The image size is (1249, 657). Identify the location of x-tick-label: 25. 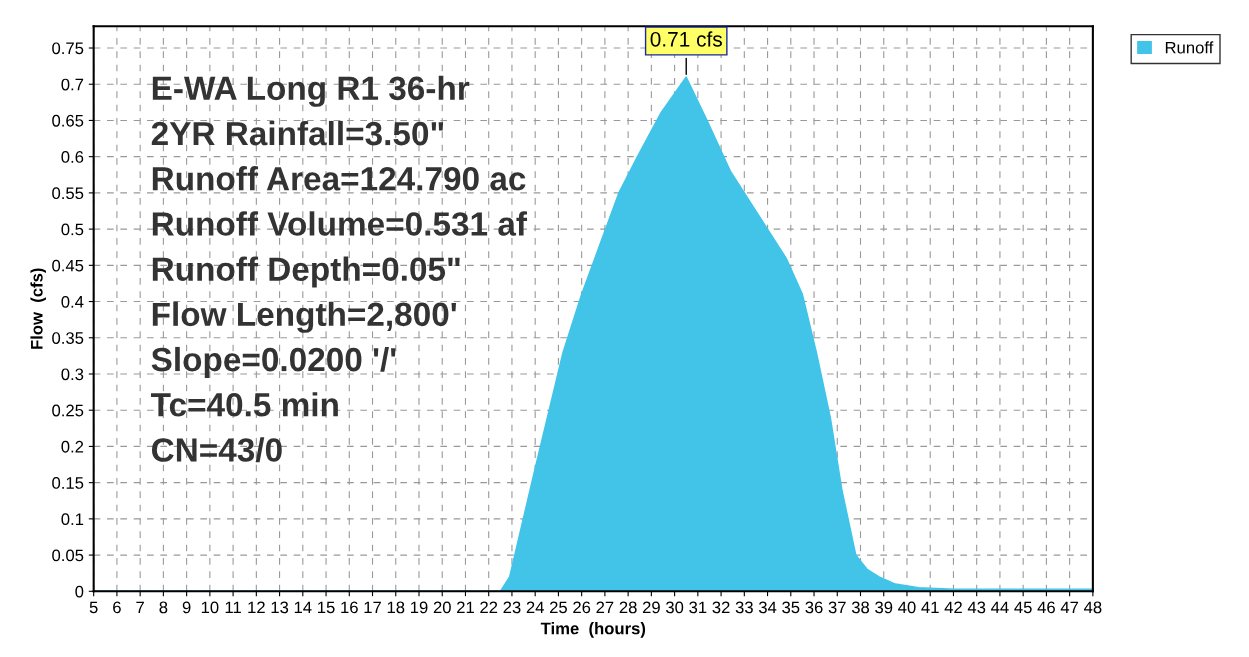
(558, 607).